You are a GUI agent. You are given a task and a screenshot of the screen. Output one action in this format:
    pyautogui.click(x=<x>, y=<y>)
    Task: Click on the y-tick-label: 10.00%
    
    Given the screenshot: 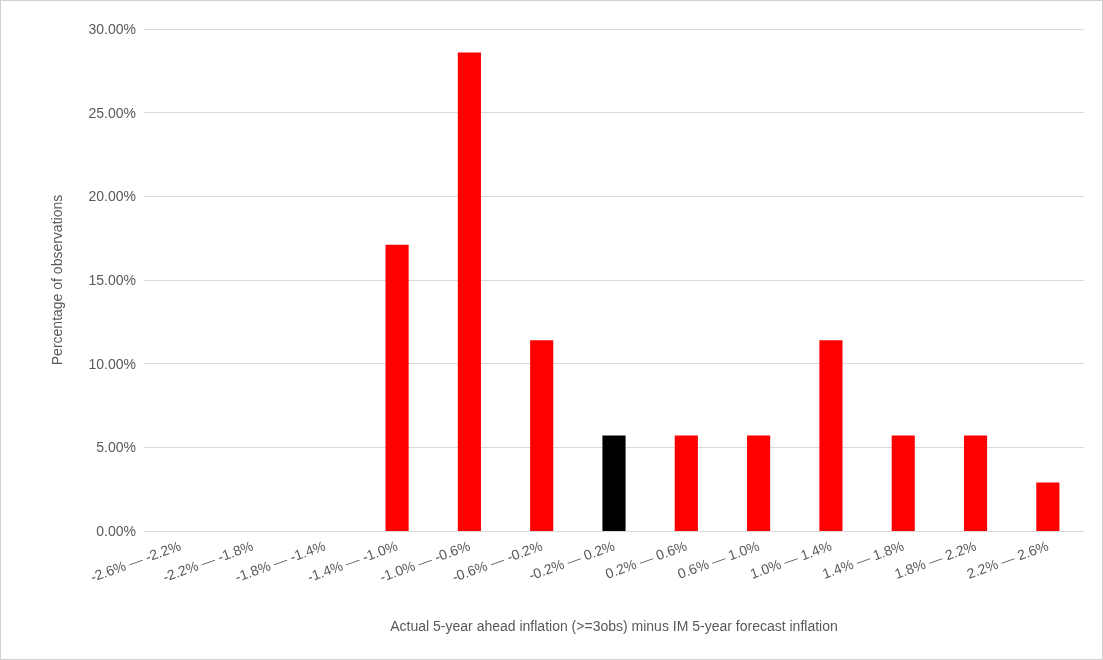 What is the action you would take?
    pyautogui.click(x=112, y=363)
    